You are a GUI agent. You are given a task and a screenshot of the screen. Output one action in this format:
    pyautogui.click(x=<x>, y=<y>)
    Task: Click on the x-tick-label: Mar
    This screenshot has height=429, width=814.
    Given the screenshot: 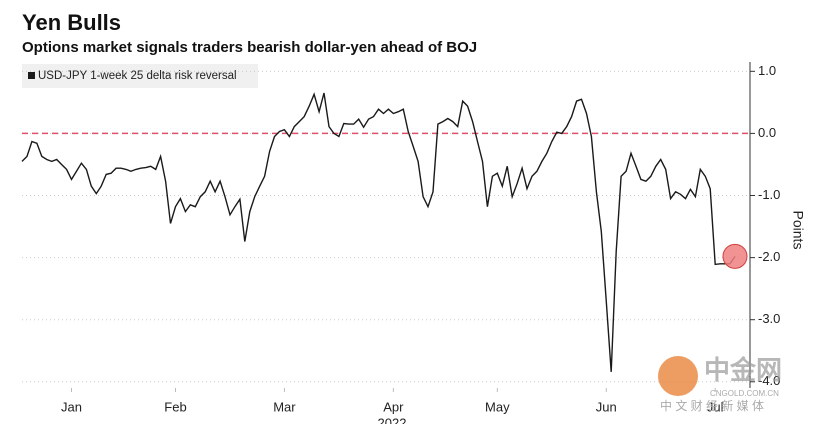 What is the action you would take?
    pyautogui.click(x=284, y=406)
    